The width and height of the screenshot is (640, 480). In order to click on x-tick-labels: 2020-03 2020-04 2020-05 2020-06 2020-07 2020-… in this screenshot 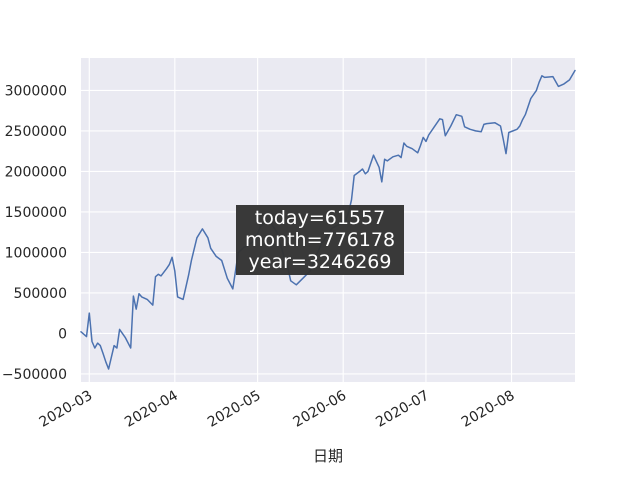, I will do `click(277, 409)`.